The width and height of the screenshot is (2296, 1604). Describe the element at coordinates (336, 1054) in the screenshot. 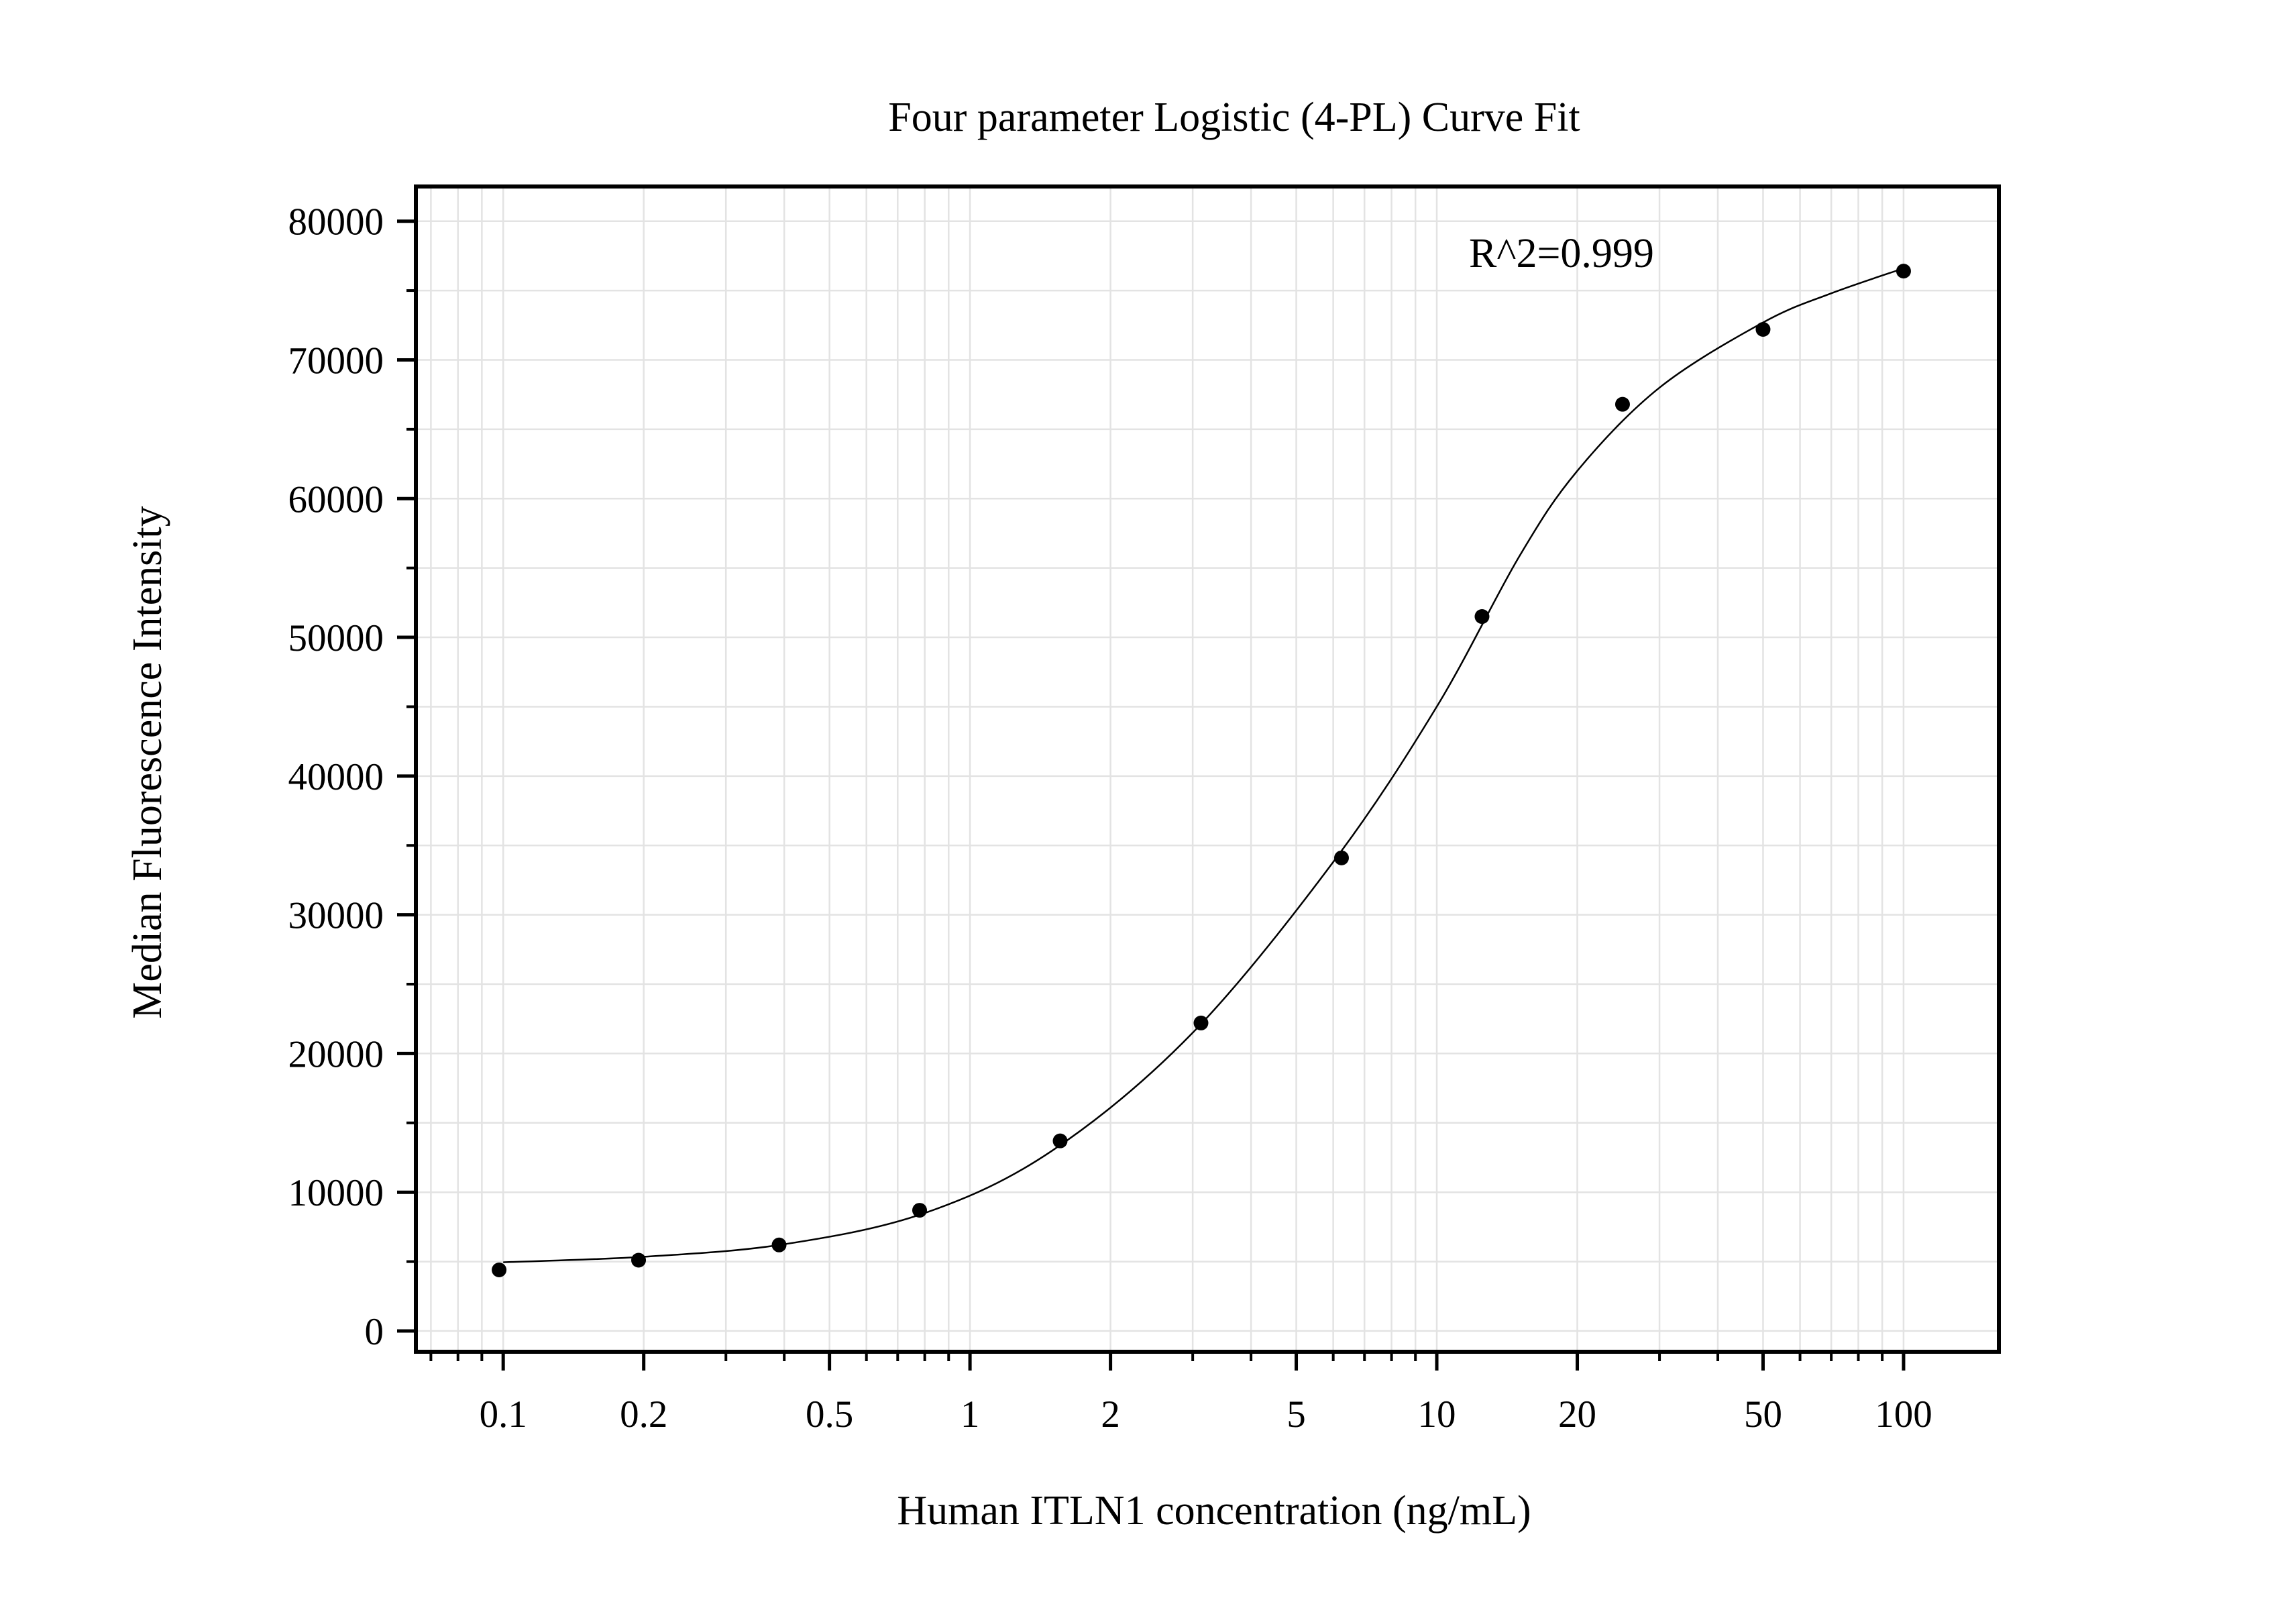

I see `y-tick-label: 20000` at that location.